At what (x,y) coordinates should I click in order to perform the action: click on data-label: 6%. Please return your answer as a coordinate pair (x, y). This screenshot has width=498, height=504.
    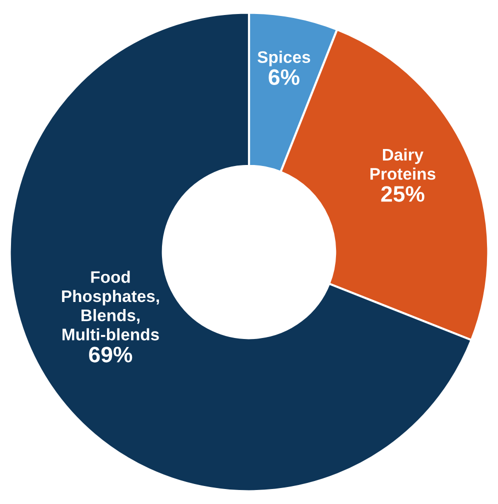
    Looking at the image, I should click on (284, 77).